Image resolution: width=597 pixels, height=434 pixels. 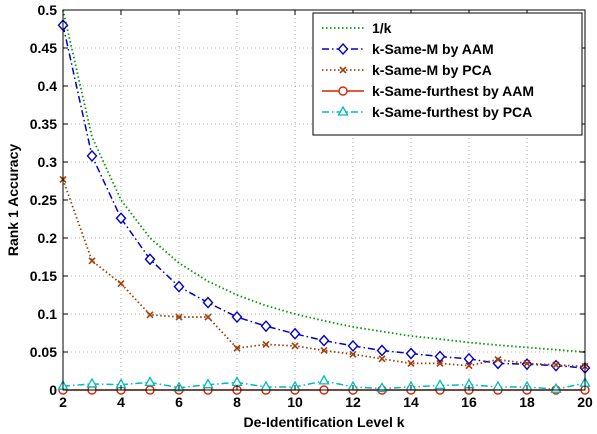 I want to click on x-tick-label: 16, so click(x=469, y=402).